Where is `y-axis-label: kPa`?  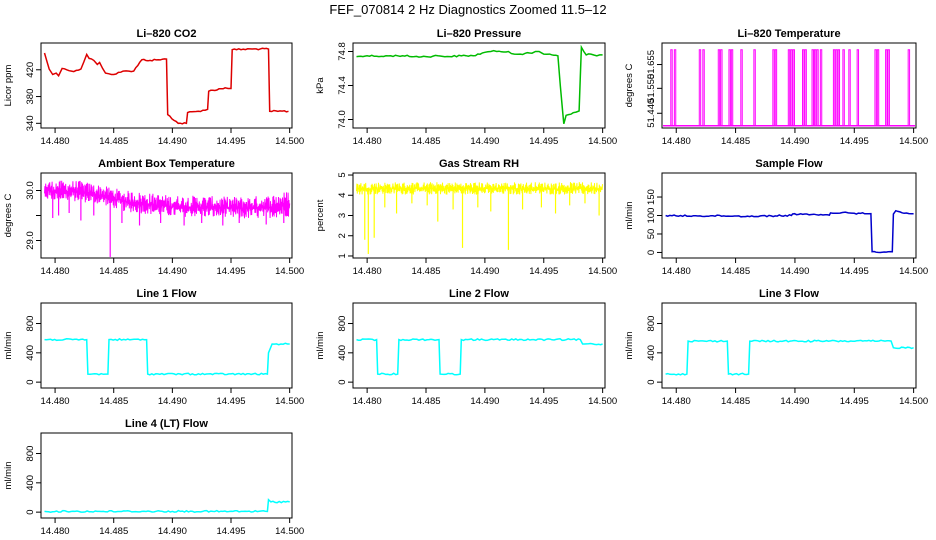
y-axis-label: kPa is located at coordinates (320, 85).